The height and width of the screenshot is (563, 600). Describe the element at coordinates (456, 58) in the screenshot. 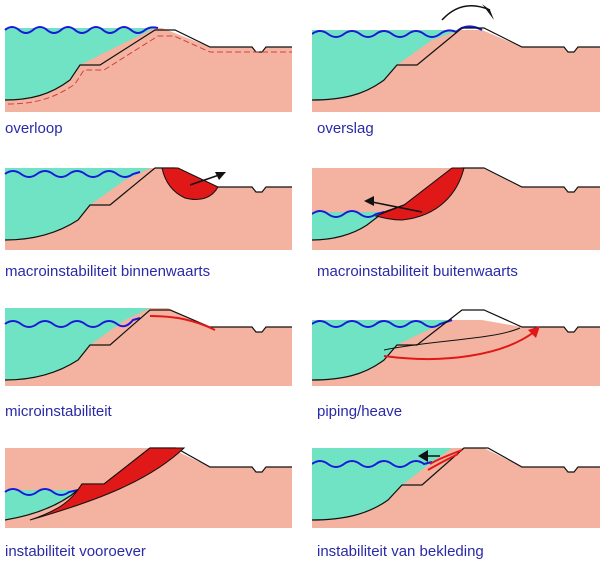

I see `wave-overtopping-icon` at that location.